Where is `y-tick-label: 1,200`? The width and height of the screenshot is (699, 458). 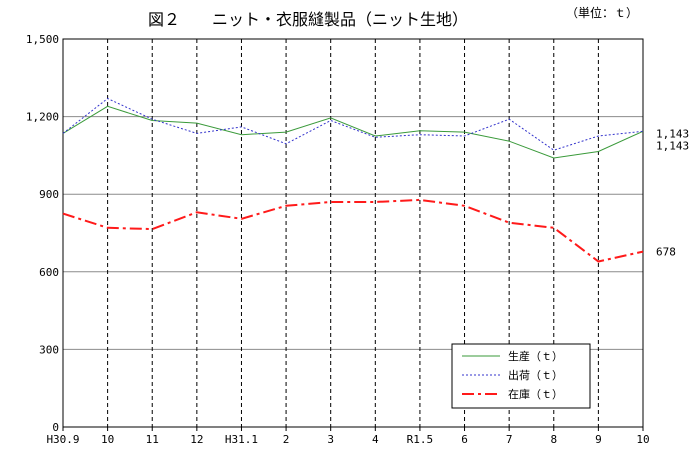
y-tick-label: 1,200 is located at coordinates (42, 117).